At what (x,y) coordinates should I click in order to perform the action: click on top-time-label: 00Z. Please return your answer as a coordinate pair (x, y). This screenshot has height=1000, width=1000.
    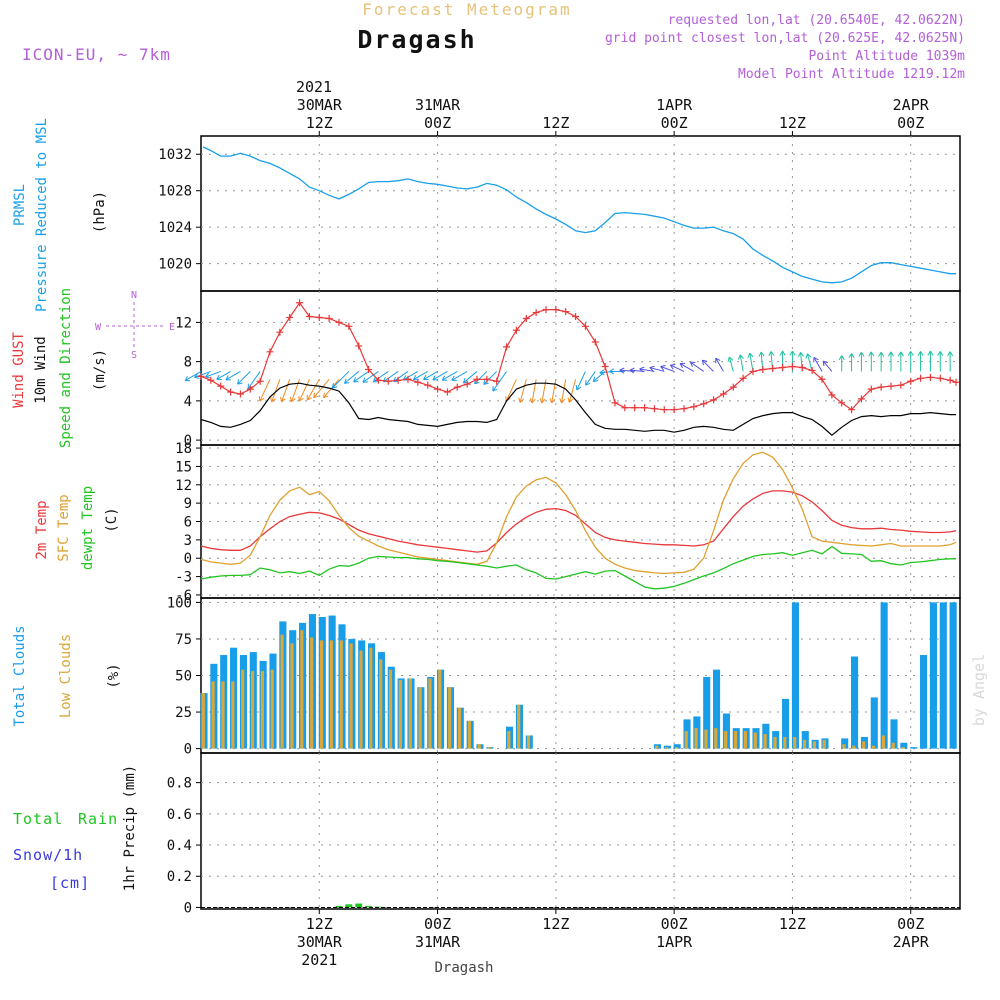
    Looking at the image, I should click on (437, 123).